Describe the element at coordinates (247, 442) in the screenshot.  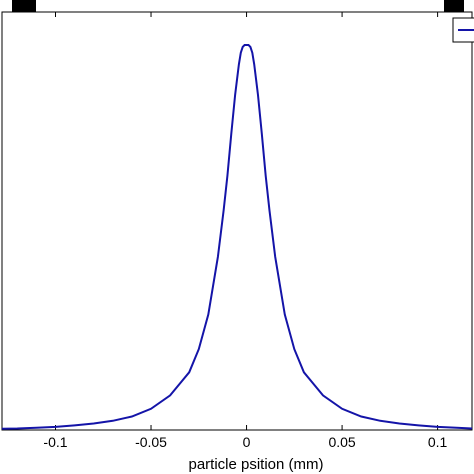
I see `x-tick-label: 0` at that location.